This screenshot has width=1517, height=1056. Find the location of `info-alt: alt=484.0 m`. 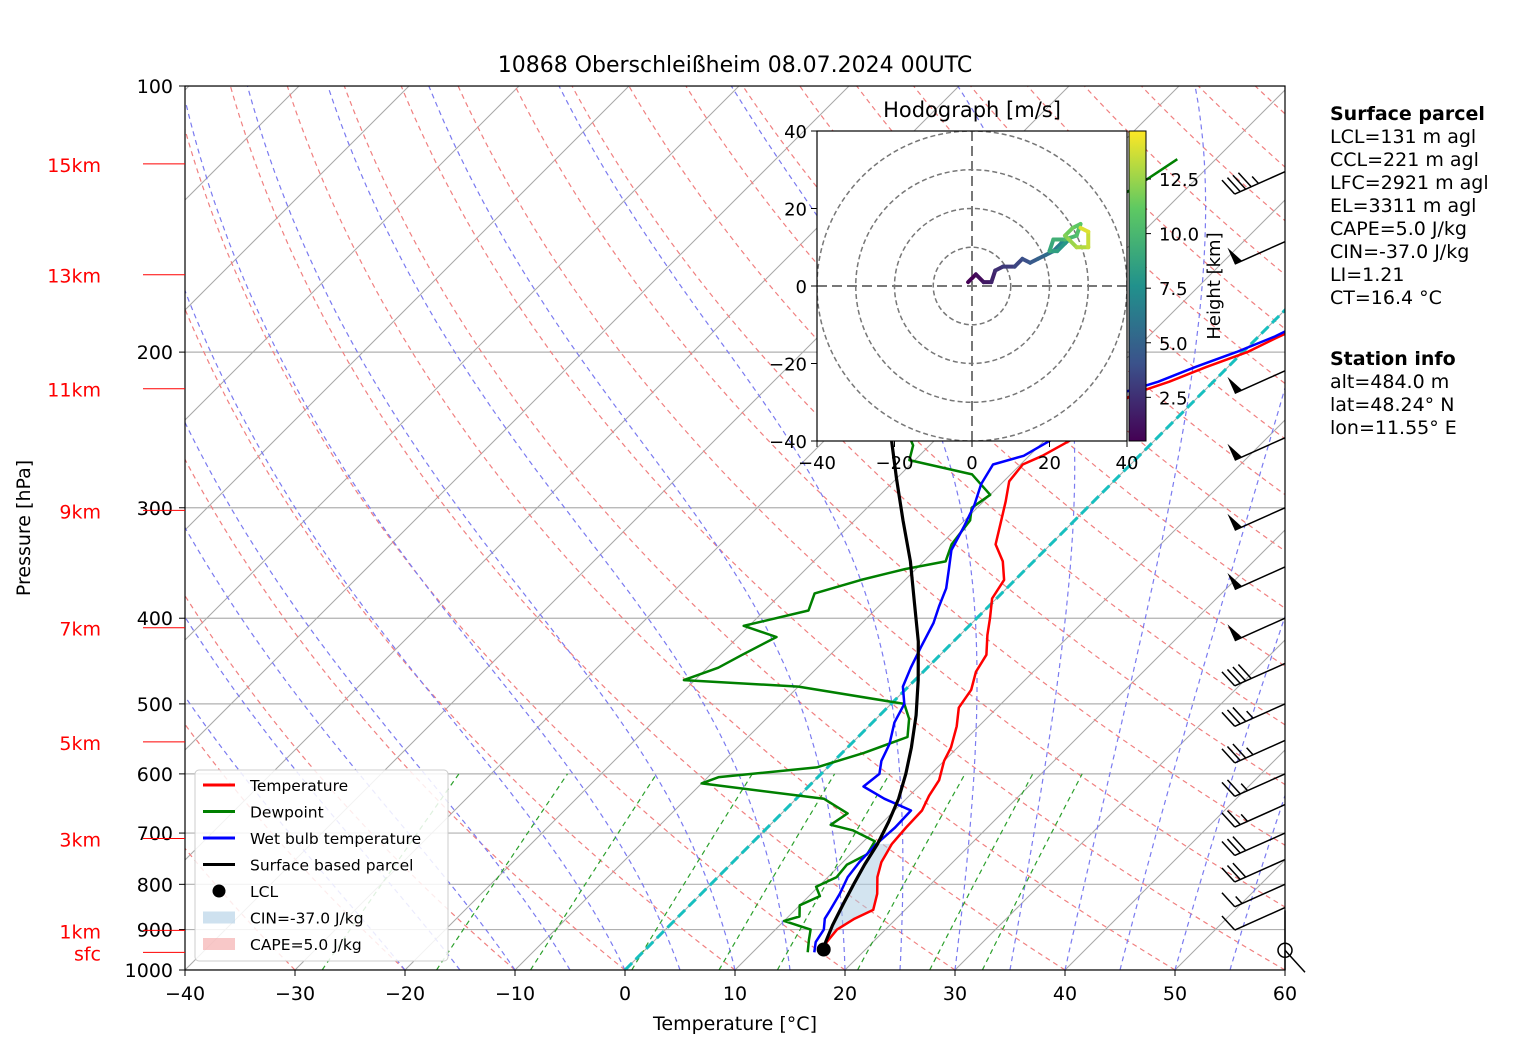

info-alt: alt=484.0 m is located at coordinates (1390, 382).